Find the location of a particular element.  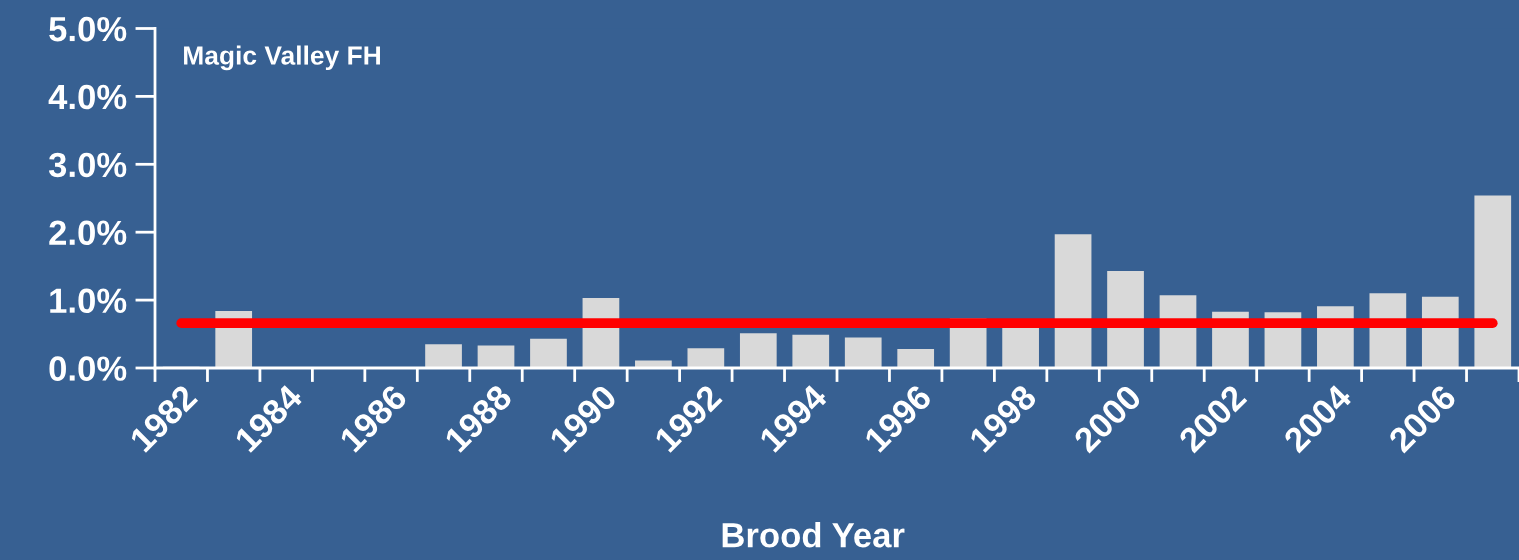

x-axis-title: Brood Year is located at coordinates (813, 535).